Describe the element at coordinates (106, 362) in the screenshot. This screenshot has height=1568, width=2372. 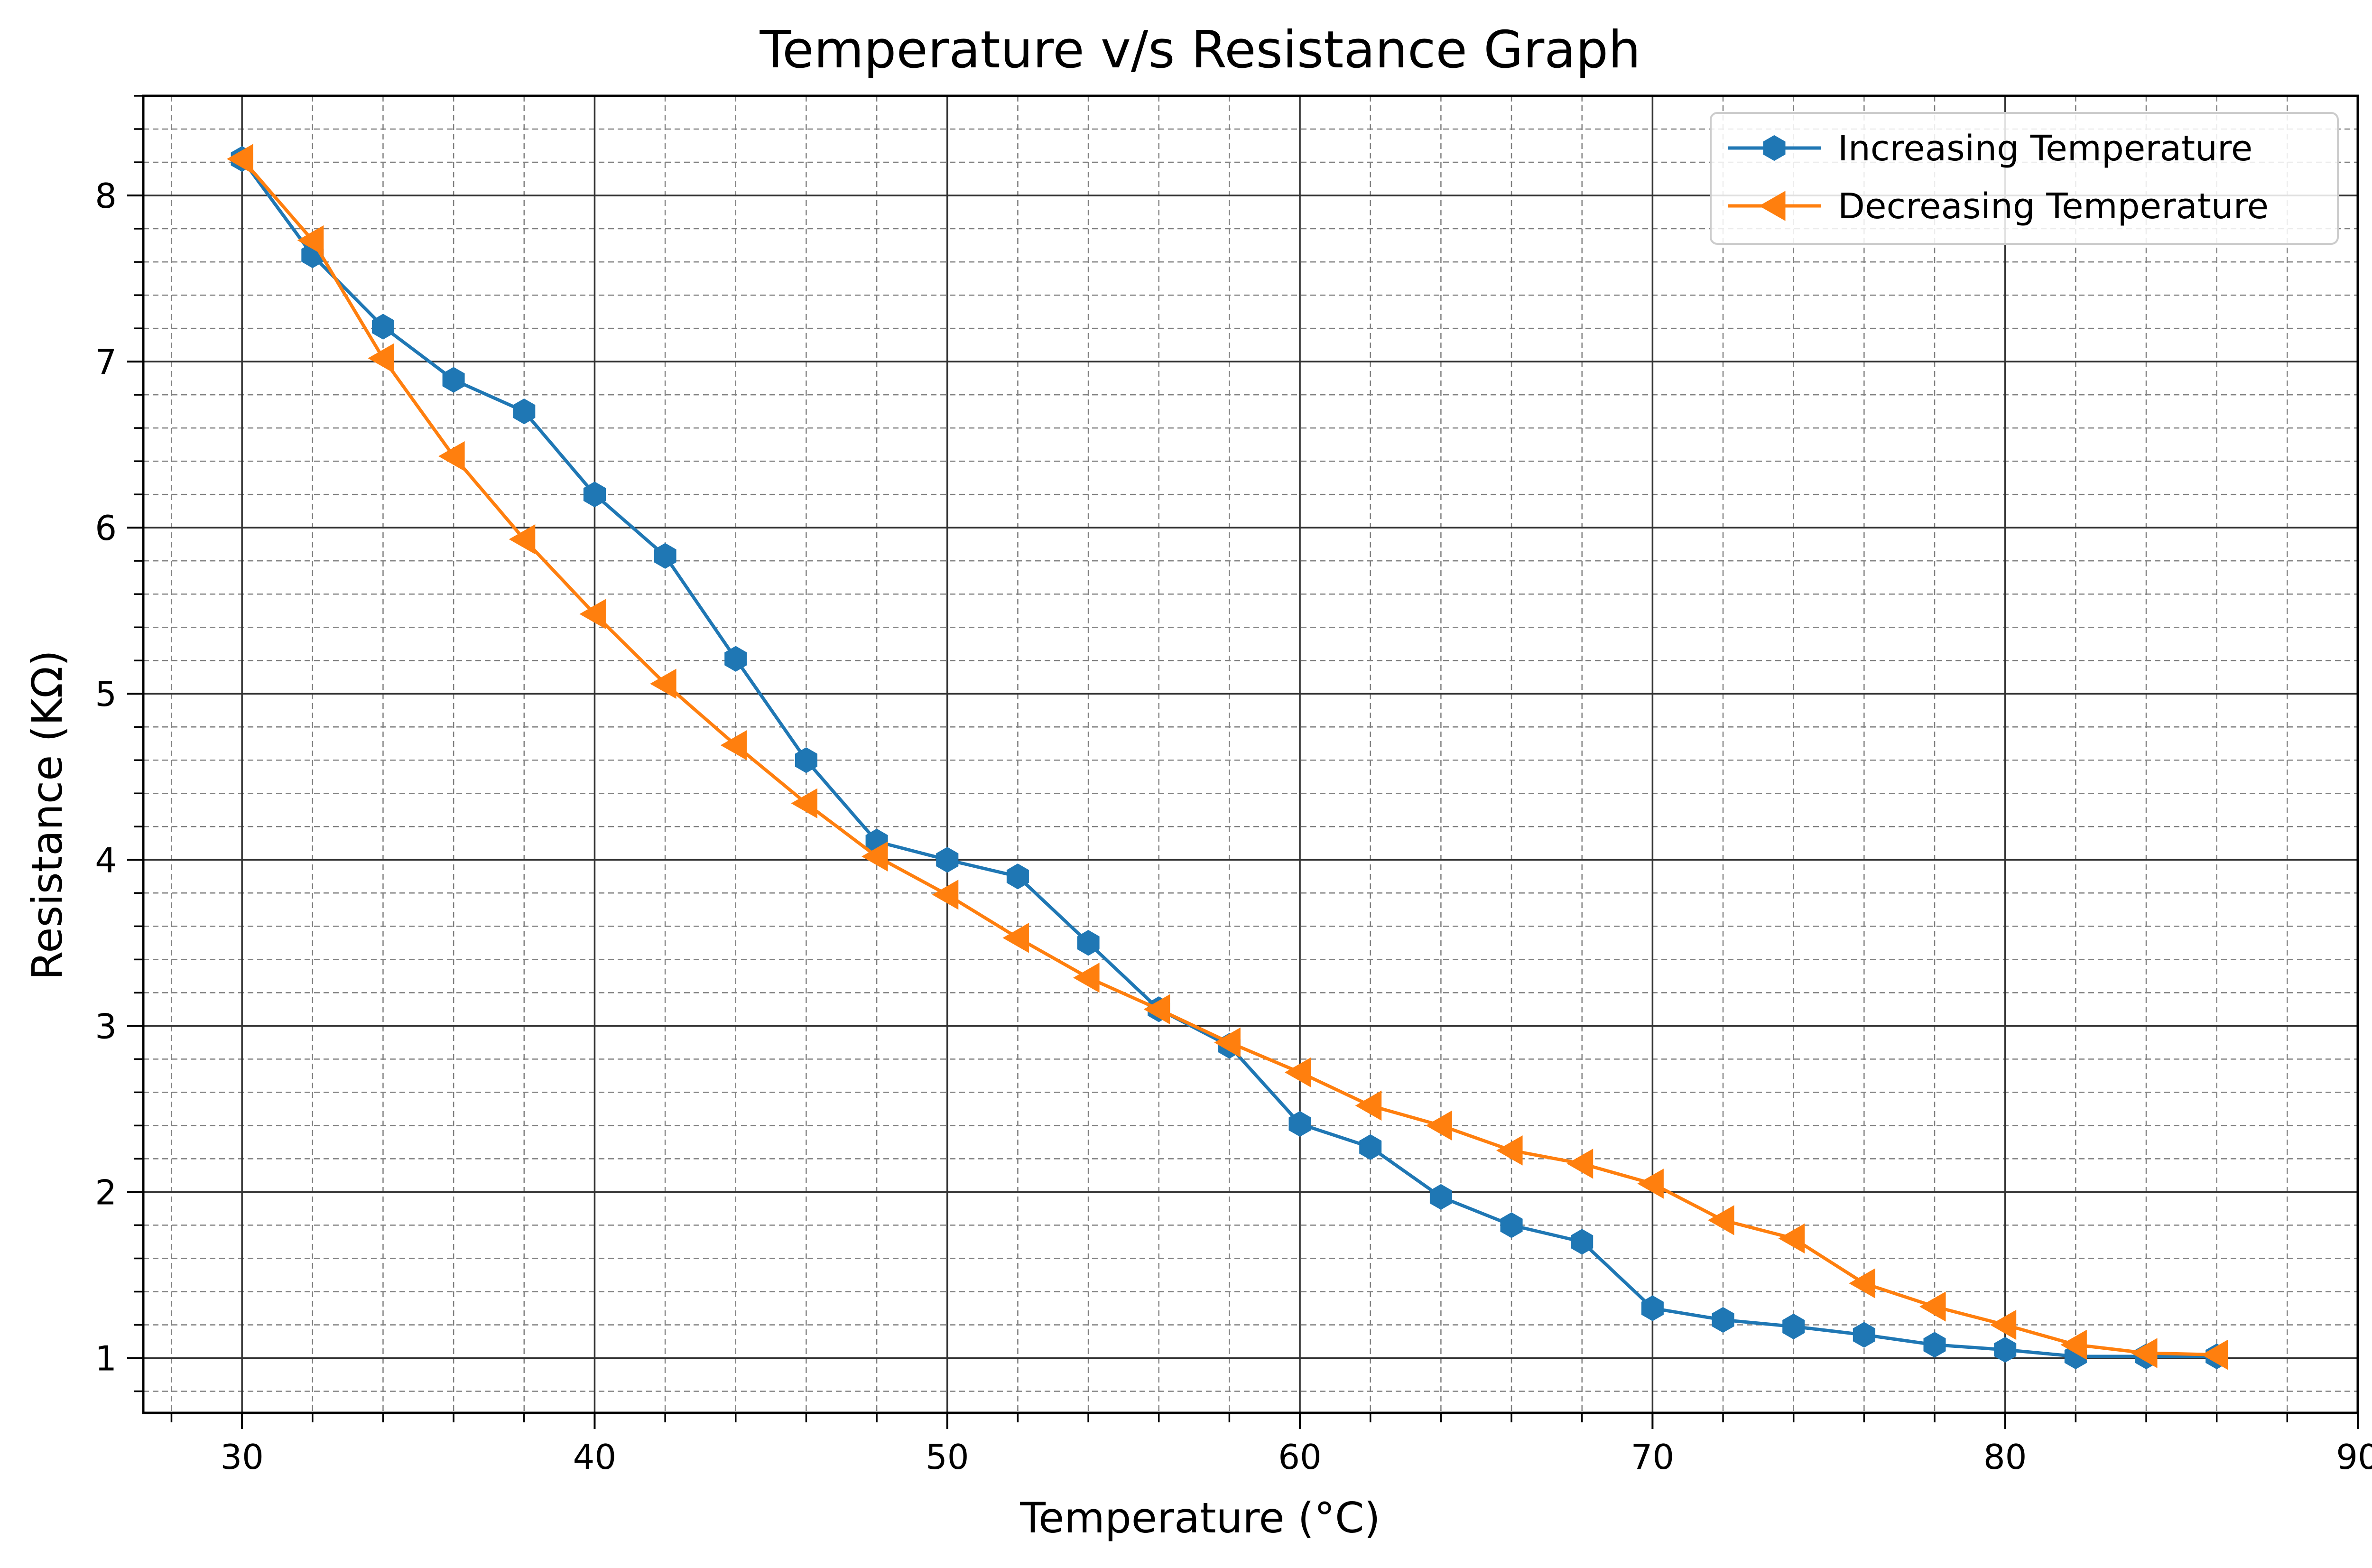
I see `y-tick-label: 7` at that location.